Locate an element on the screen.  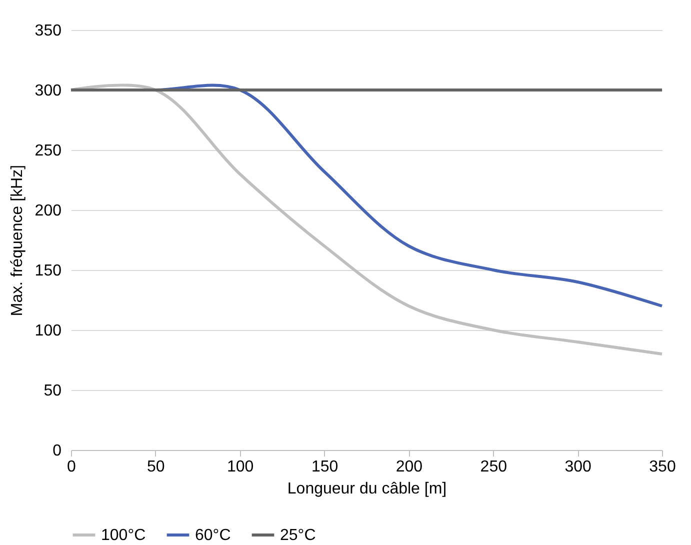
y-tick-label: 300 is located at coordinates (48, 91).